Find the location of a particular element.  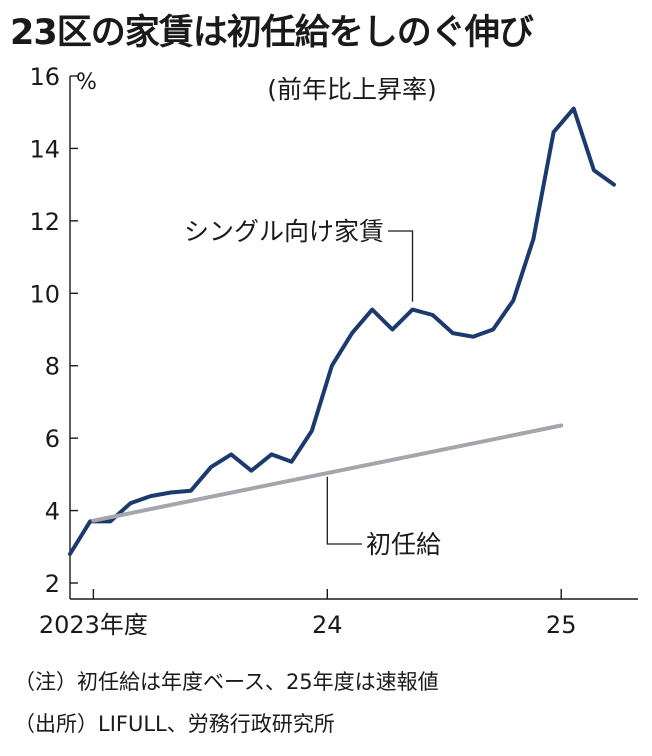

y-tick-label: 14 is located at coordinates (44, 149).